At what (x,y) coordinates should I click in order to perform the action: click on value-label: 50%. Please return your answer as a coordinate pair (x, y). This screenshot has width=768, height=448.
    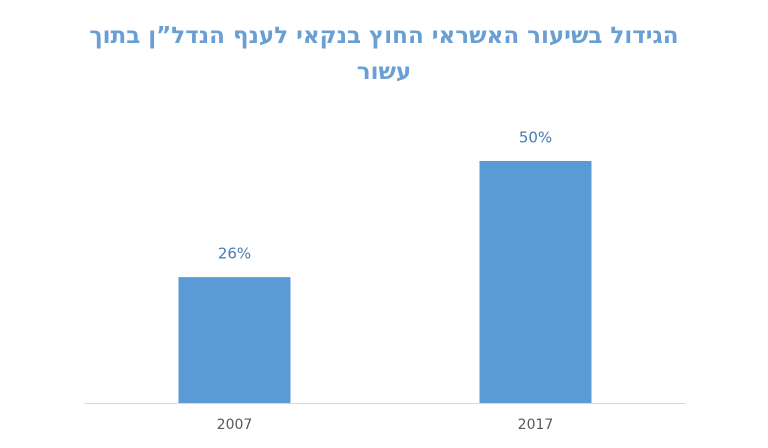
    Looking at the image, I should click on (535, 138).